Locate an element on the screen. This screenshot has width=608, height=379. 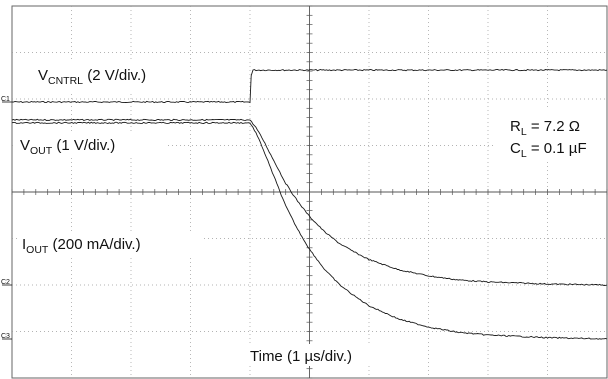
cl-main: C is located at coordinates (515, 148).